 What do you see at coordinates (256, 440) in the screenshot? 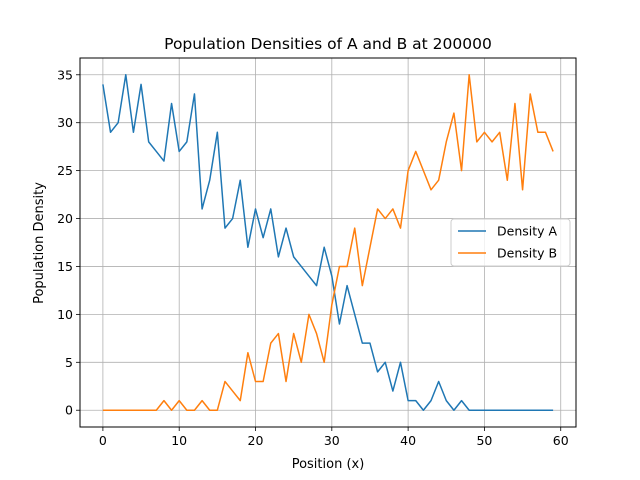
I see `x-tick-label: 20` at bounding box center [256, 440].